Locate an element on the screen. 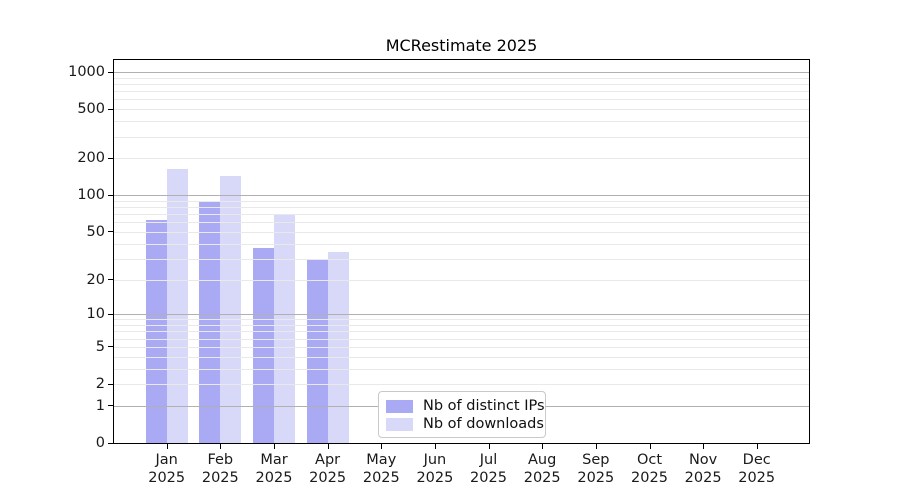 The image size is (900, 500). month-name: May is located at coordinates (381, 460).